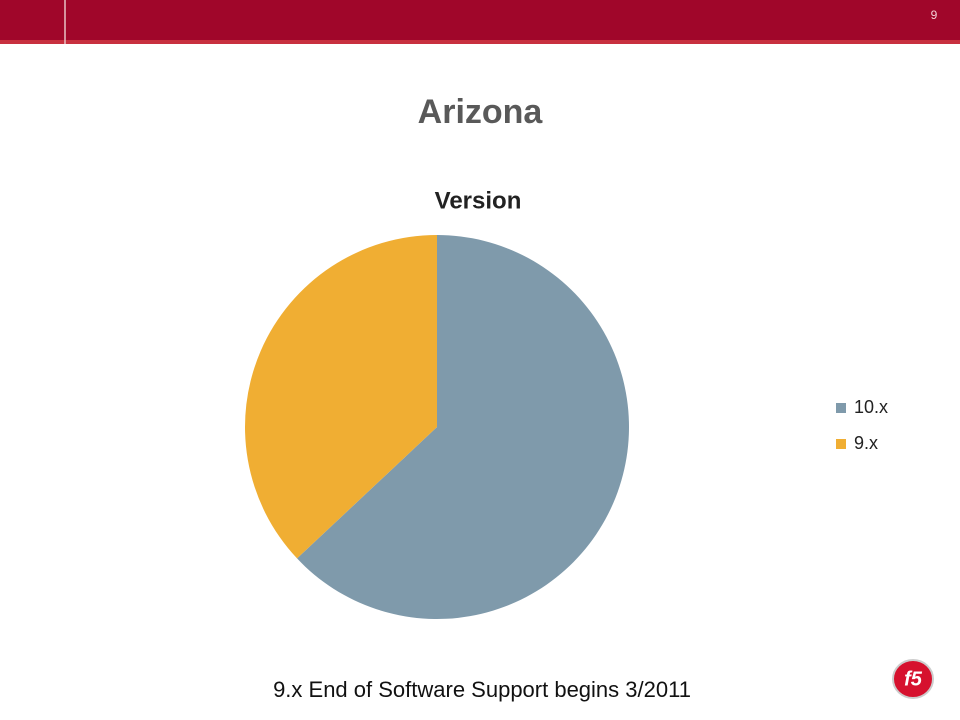 This screenshot has height=720, width=960. I want to click on header-bar, so click(480, 20).